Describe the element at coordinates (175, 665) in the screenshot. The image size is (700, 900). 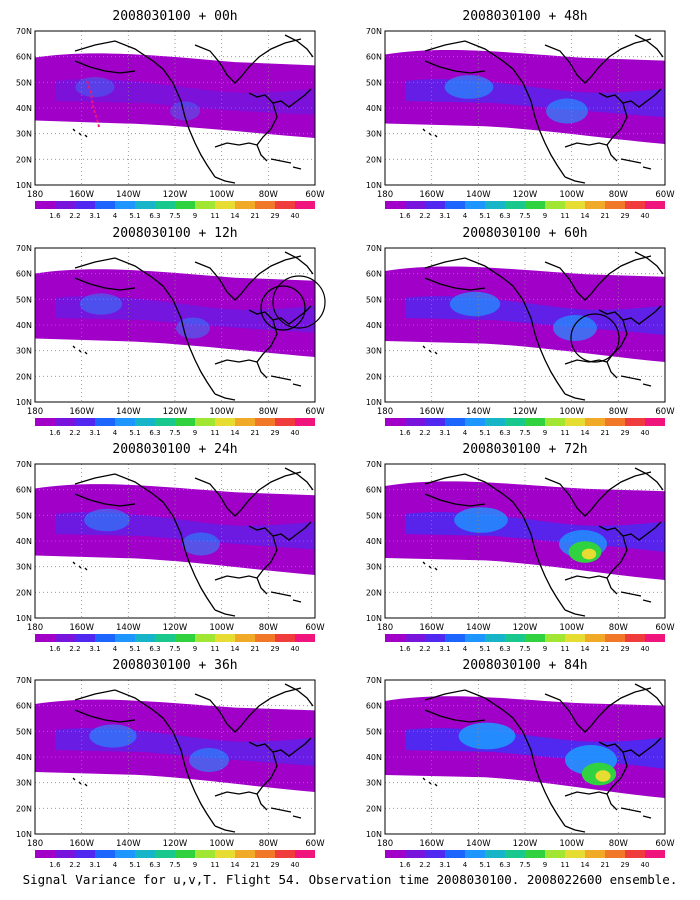
I see `panel-title: 2008030100 + 36h` at that location.